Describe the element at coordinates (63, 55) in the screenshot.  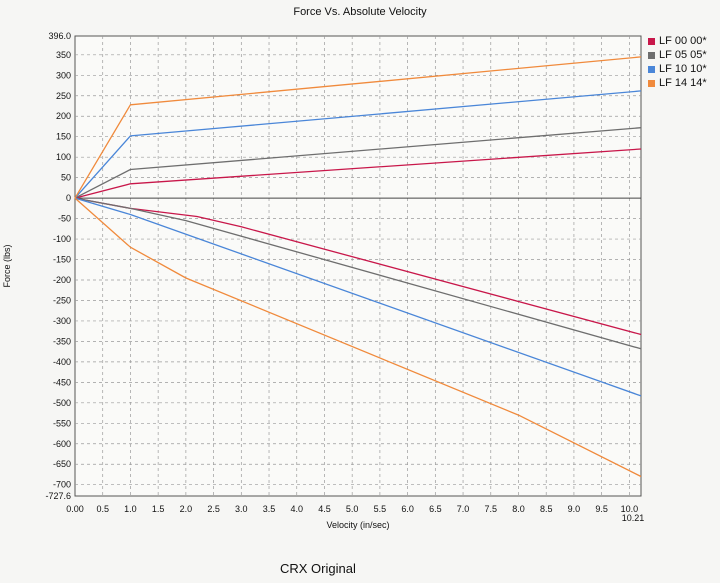
I see `y-tick-label: 350` at that location.